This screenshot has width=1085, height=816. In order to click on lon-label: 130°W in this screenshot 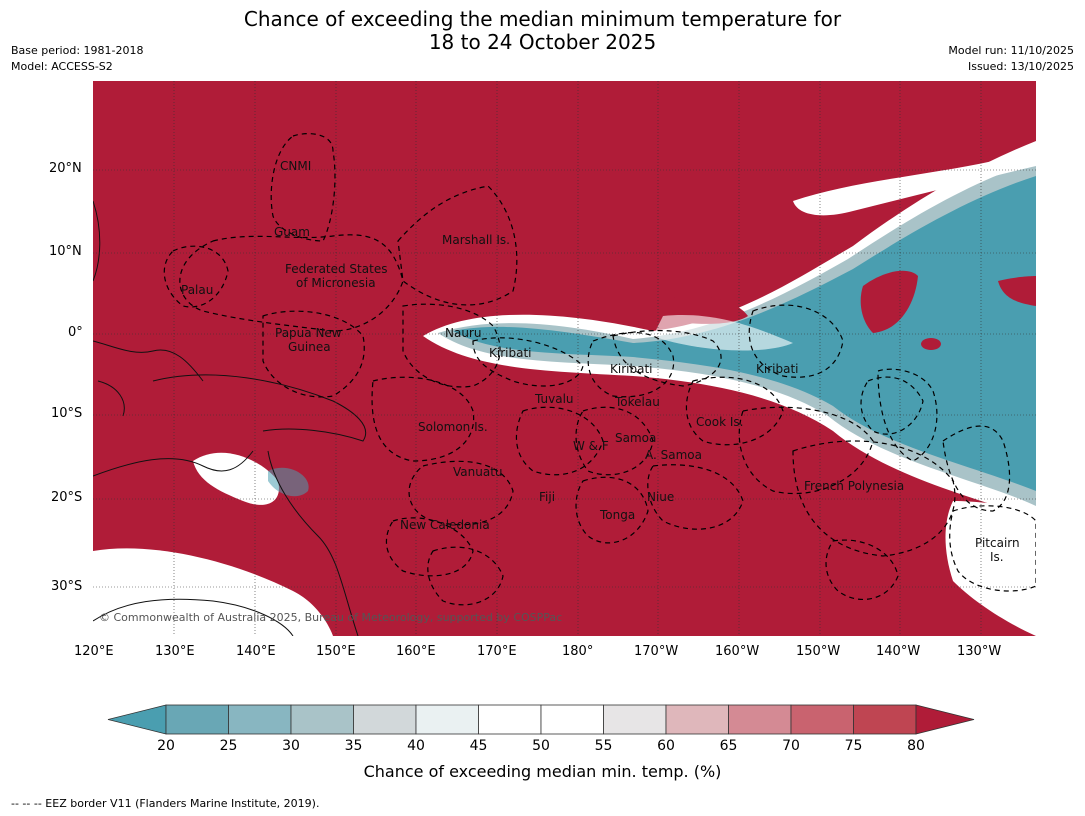, I will do `click(979, 651)`.